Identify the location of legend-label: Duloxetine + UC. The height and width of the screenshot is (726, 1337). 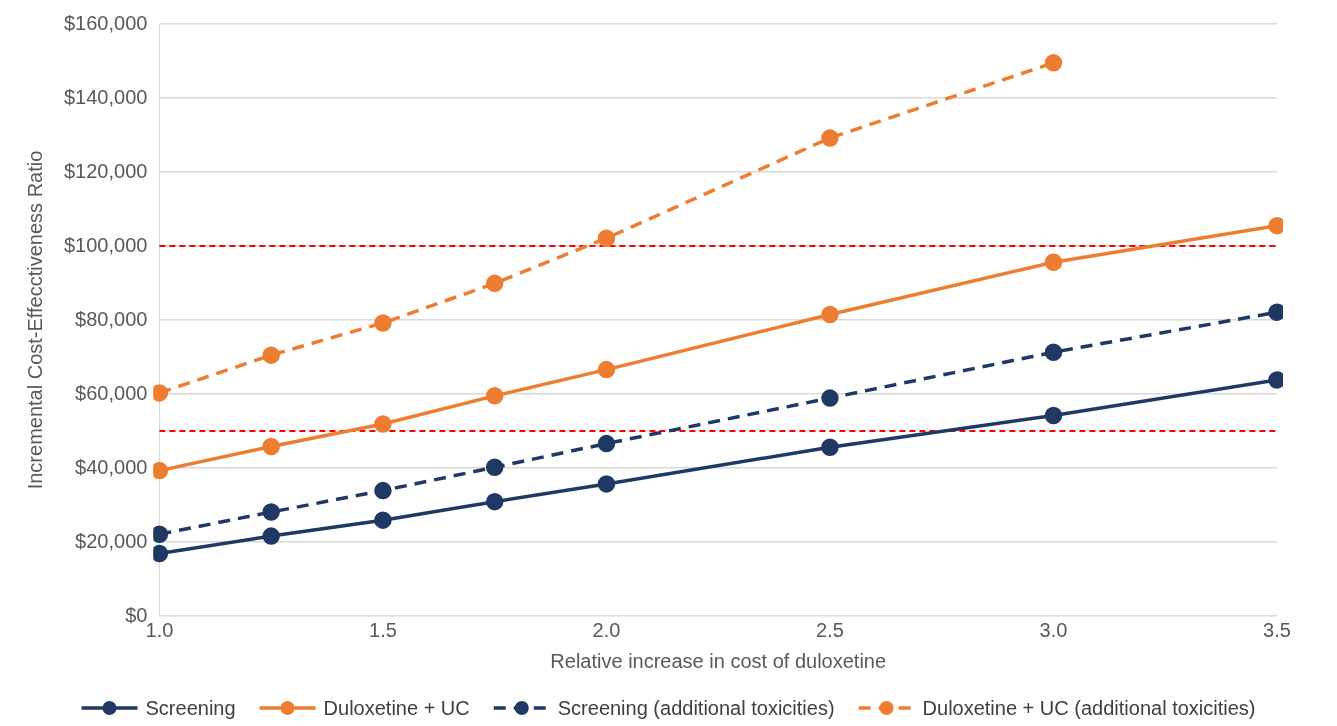
(396, 707).